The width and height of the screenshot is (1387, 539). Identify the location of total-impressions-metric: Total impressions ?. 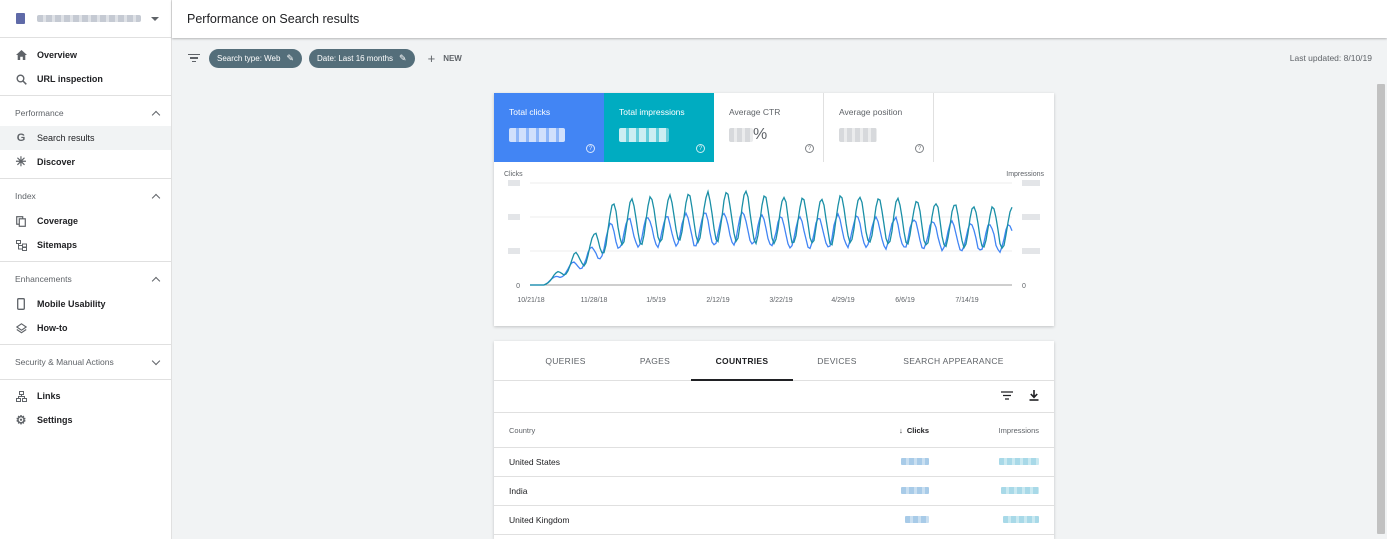
(659, 127).